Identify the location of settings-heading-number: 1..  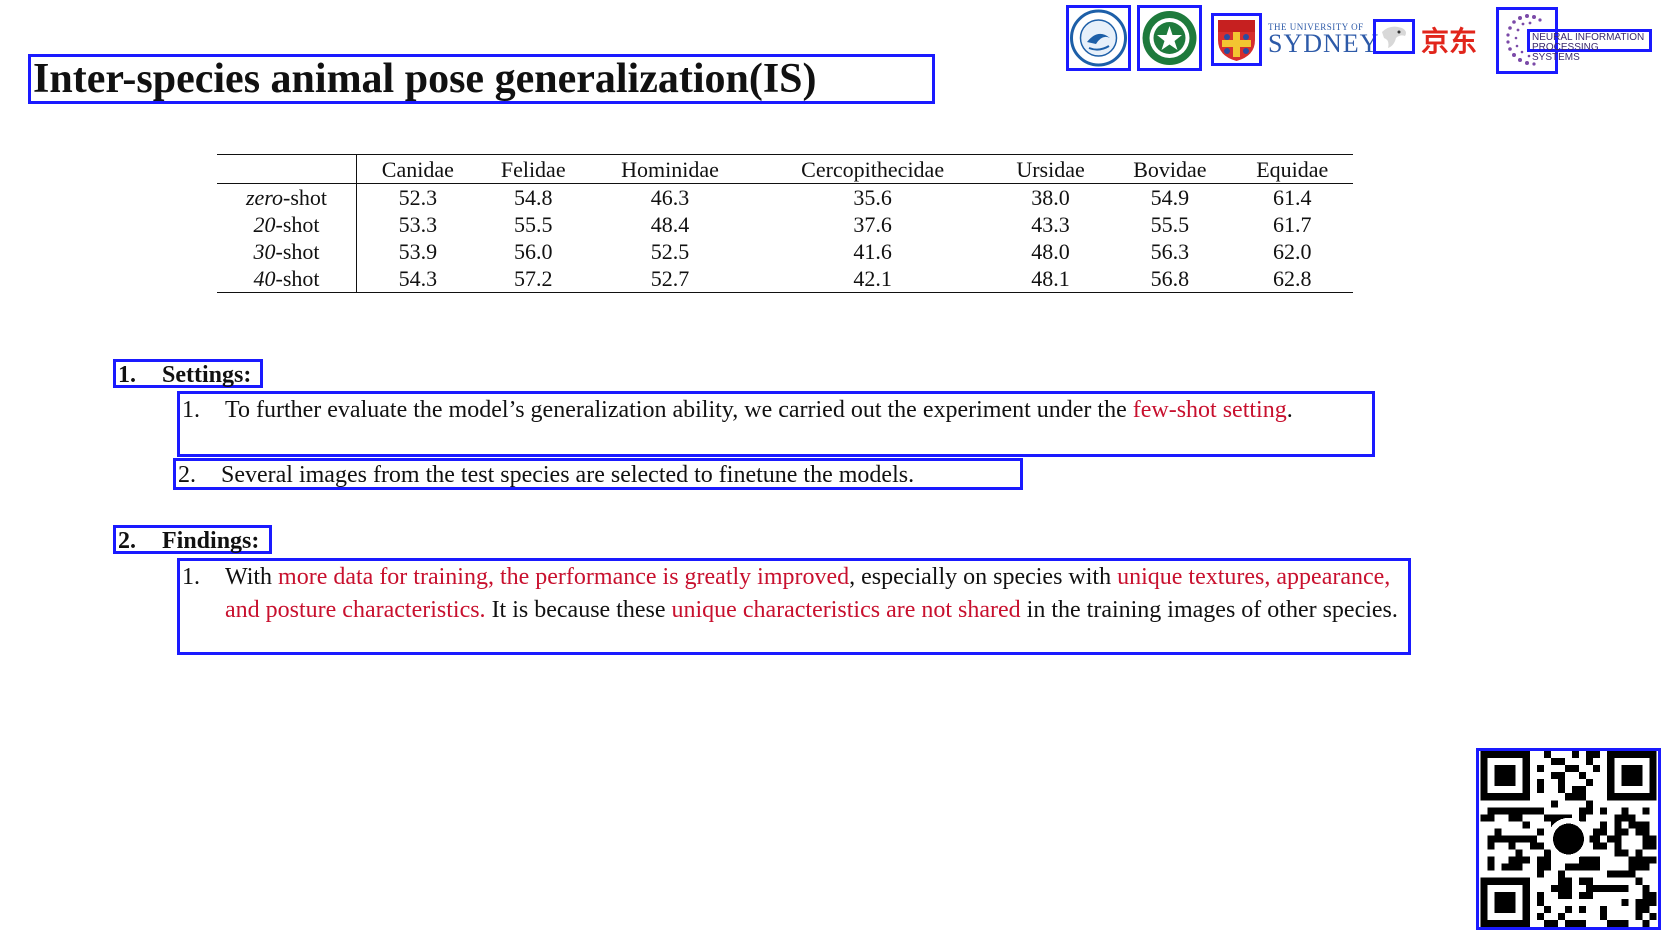
(127, 375).